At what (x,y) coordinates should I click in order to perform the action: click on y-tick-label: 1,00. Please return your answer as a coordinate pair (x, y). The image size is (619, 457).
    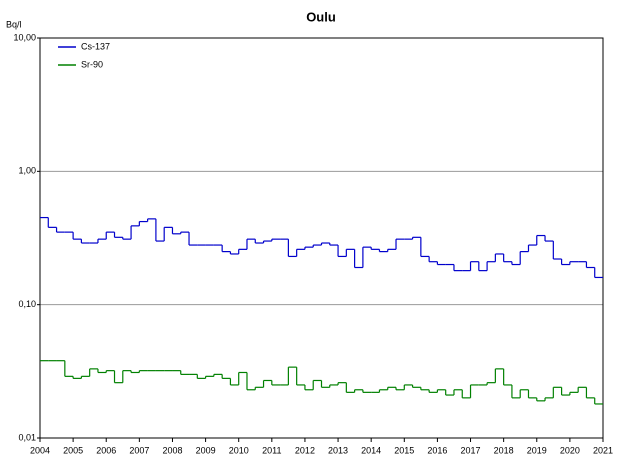
    Looking at the image, I should click on (27, 171).